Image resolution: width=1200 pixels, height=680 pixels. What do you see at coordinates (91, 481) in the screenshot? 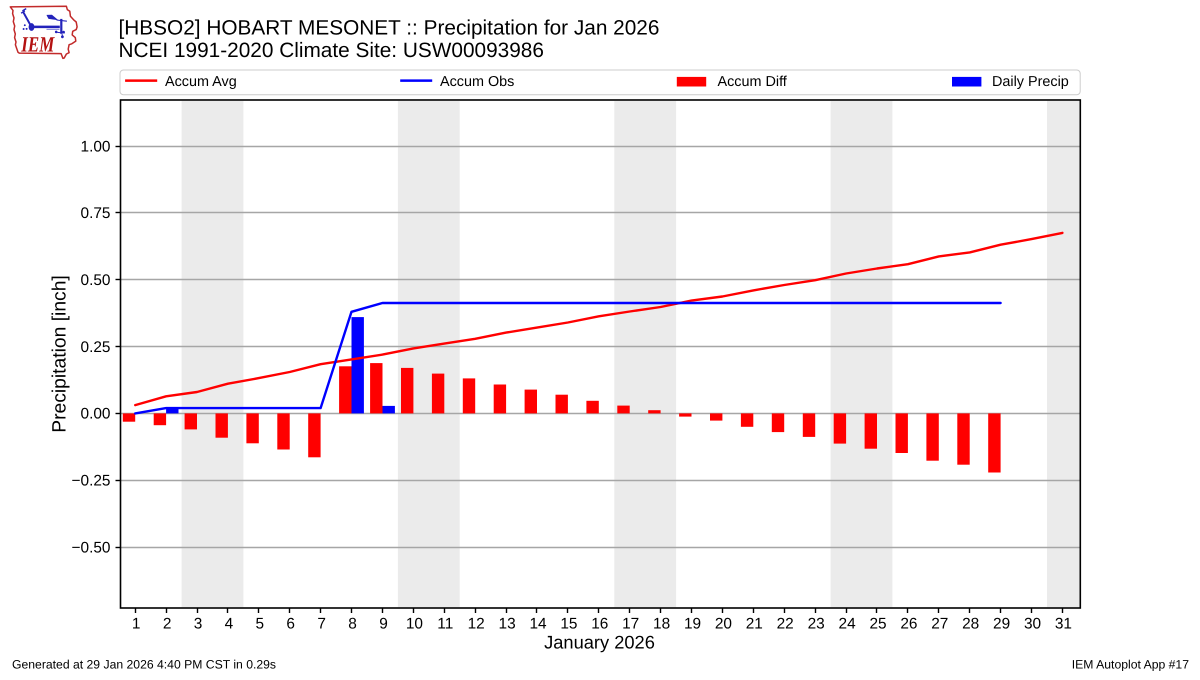
I see `svg-text: −0.25` at bounding box center [91, 481].